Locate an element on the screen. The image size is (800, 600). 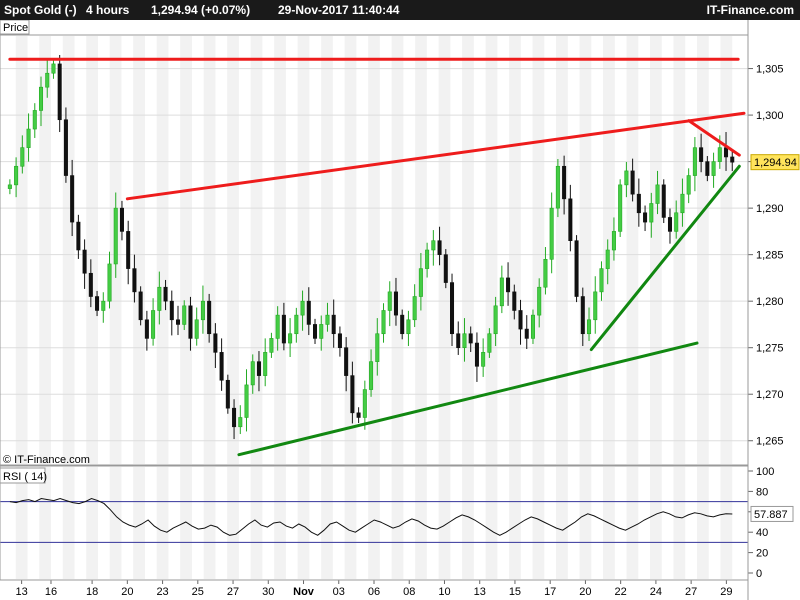
last-price-box is located at coordinates (775, 162).